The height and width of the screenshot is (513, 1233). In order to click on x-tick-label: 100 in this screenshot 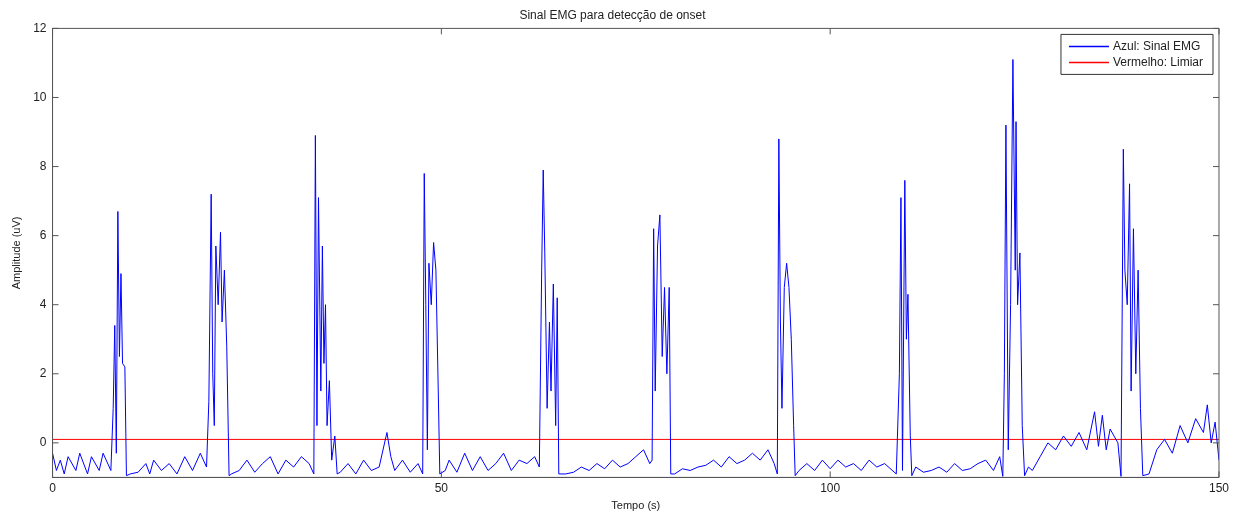, I will do `click(830, 487)`.